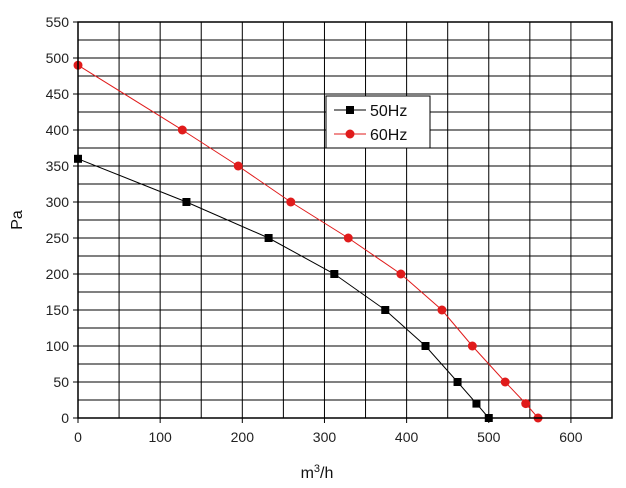 The height and width of the screenshot is (488, 626). What do you see at coordinates (243, 437) in the screenshot?
I see `x-tick-label: 200` at bounding box center [243, 437].